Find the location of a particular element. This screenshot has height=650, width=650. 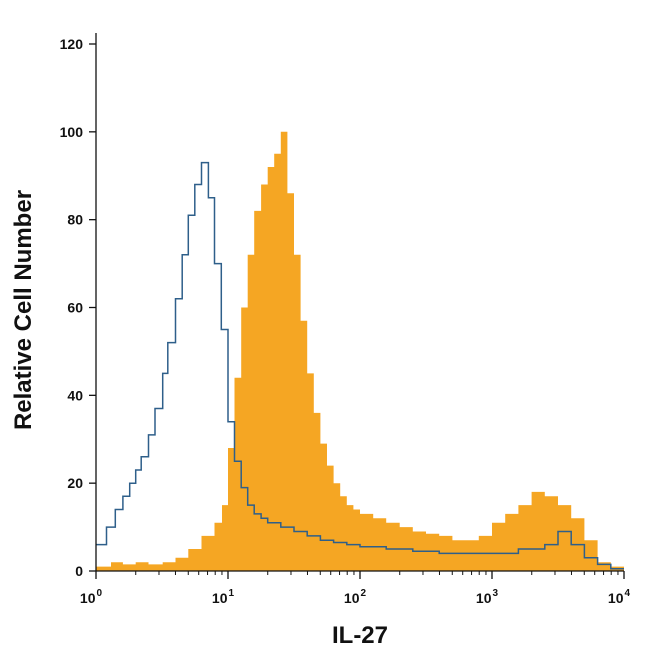

y-axis-title: Relative Cell Number is located at coordinates (23, 310).